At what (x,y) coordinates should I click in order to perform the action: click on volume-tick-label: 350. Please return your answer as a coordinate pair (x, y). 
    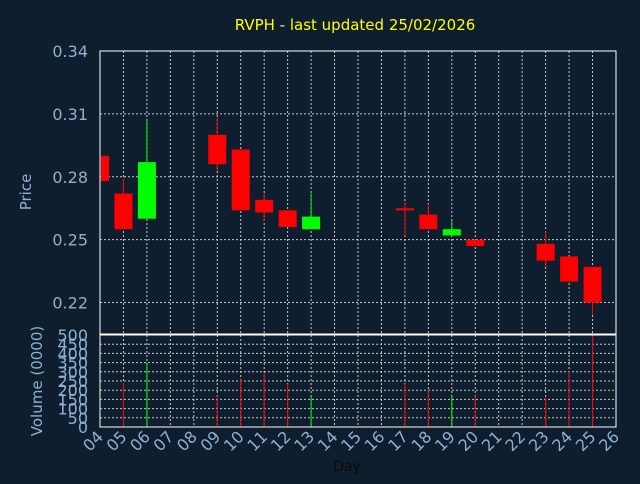
    Looking at the image, I should click on (72, 363).